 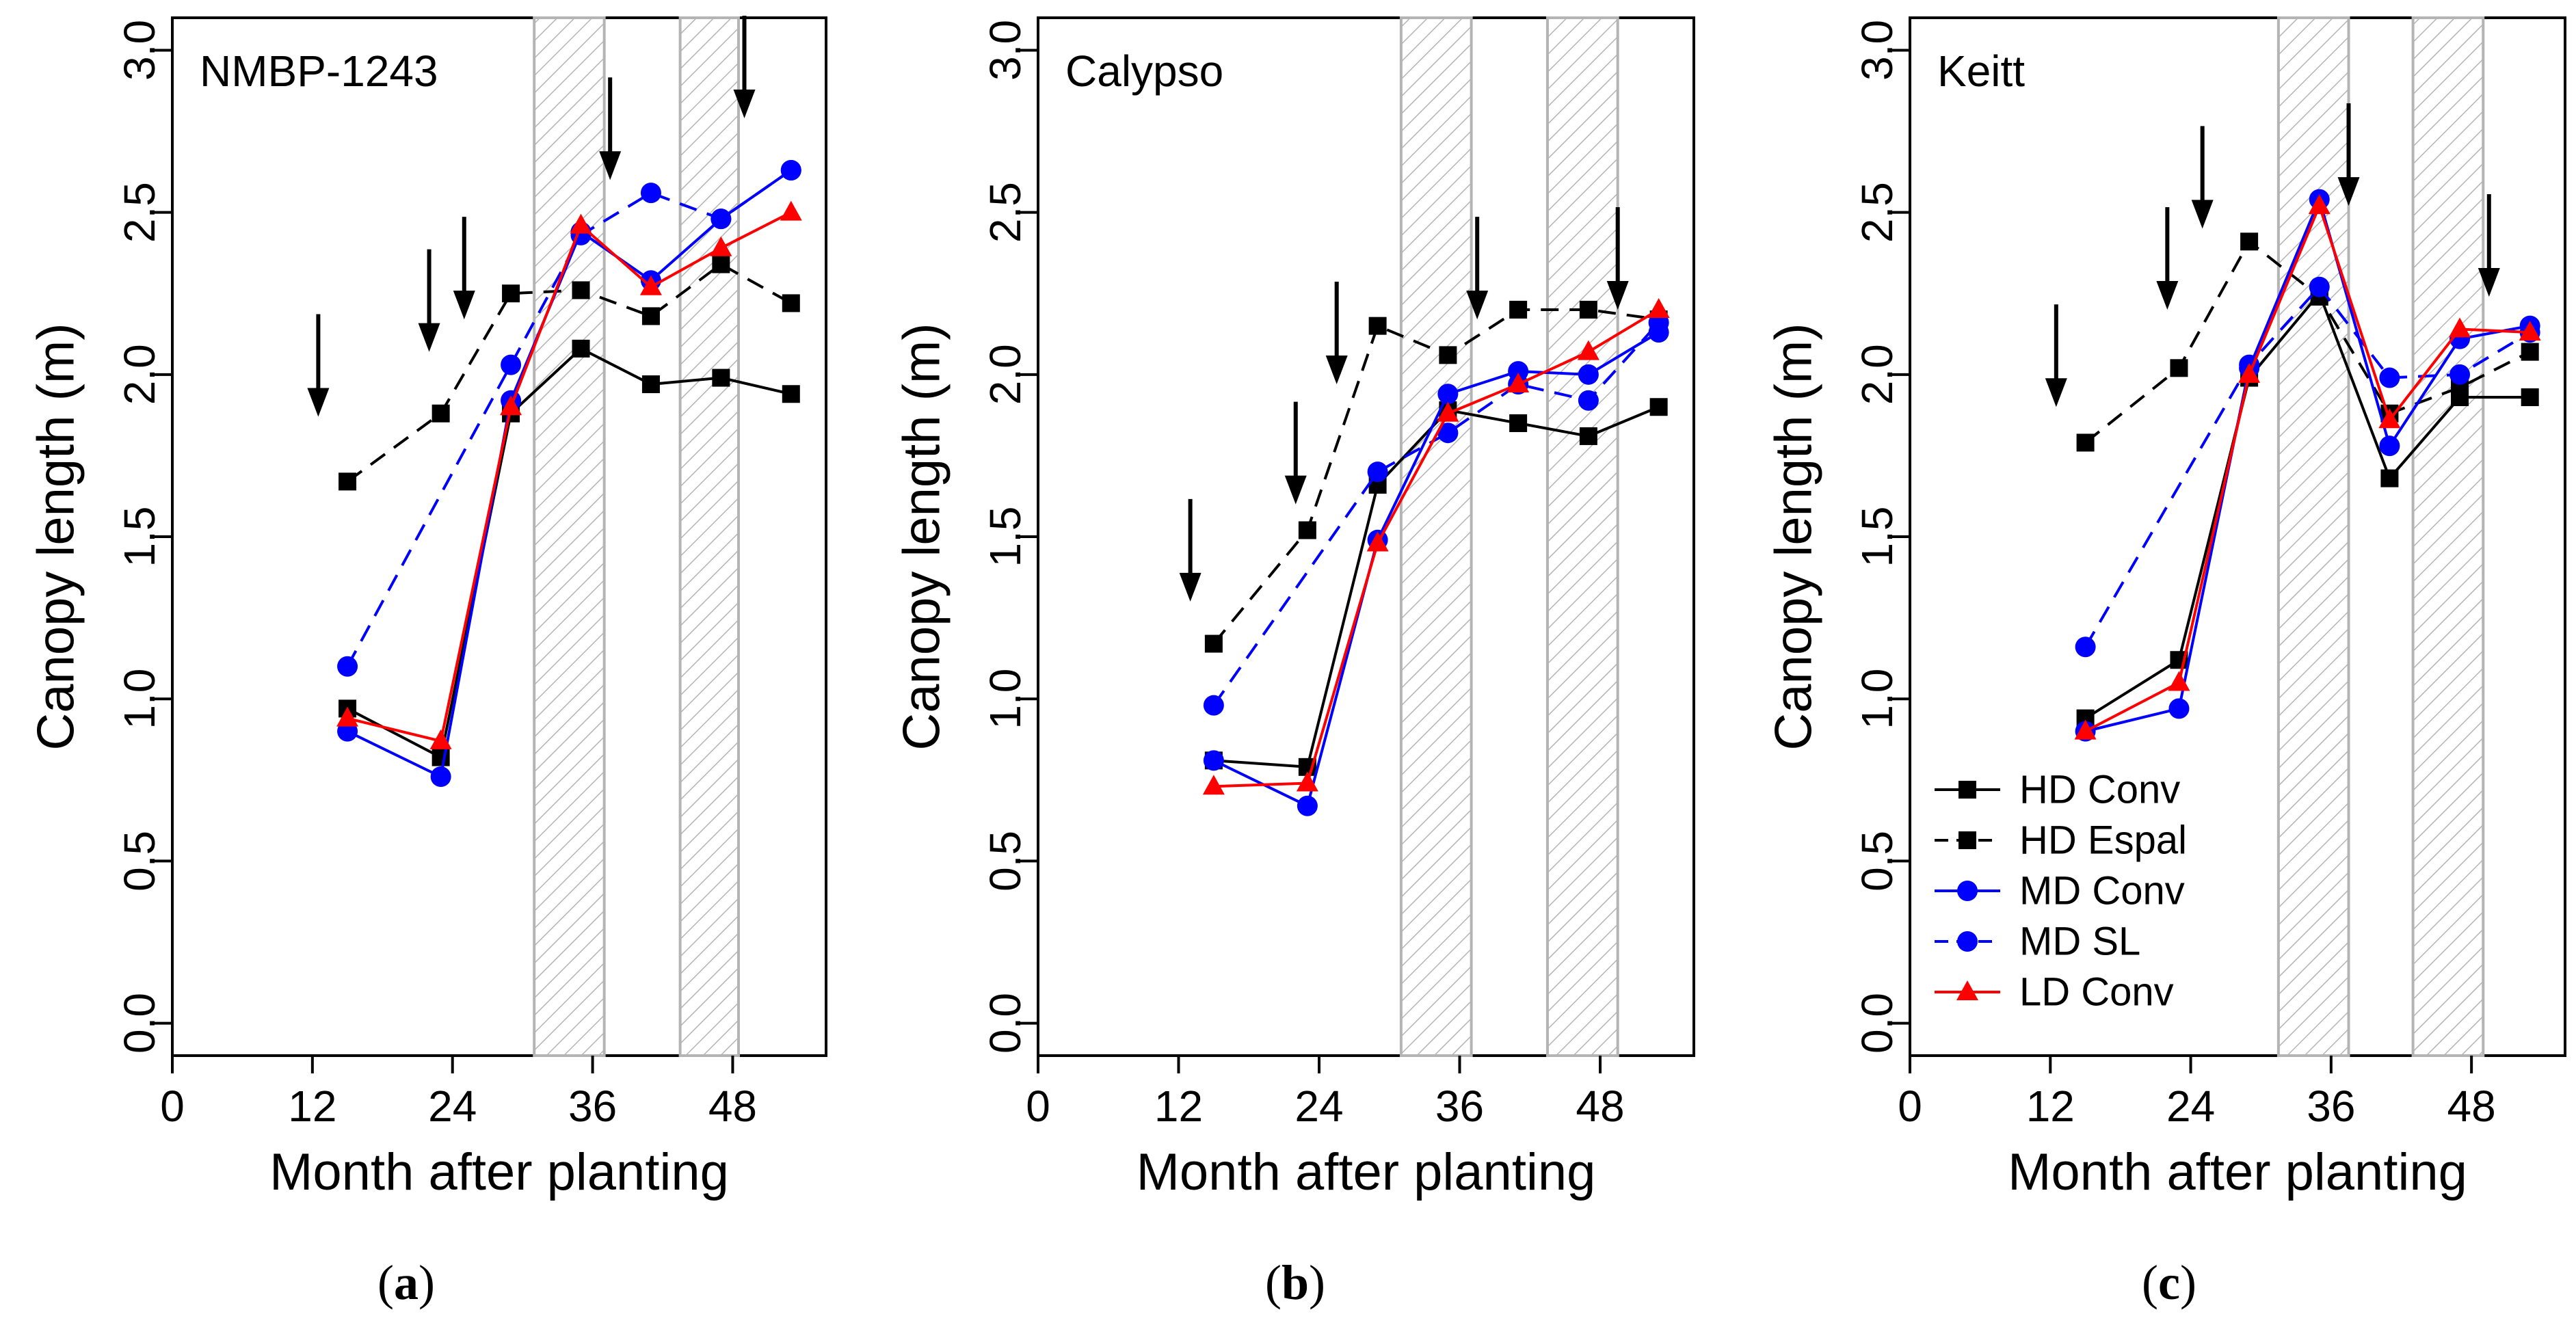 I want to click on legend-item: HD Espal, so click(x=2061, y=841).